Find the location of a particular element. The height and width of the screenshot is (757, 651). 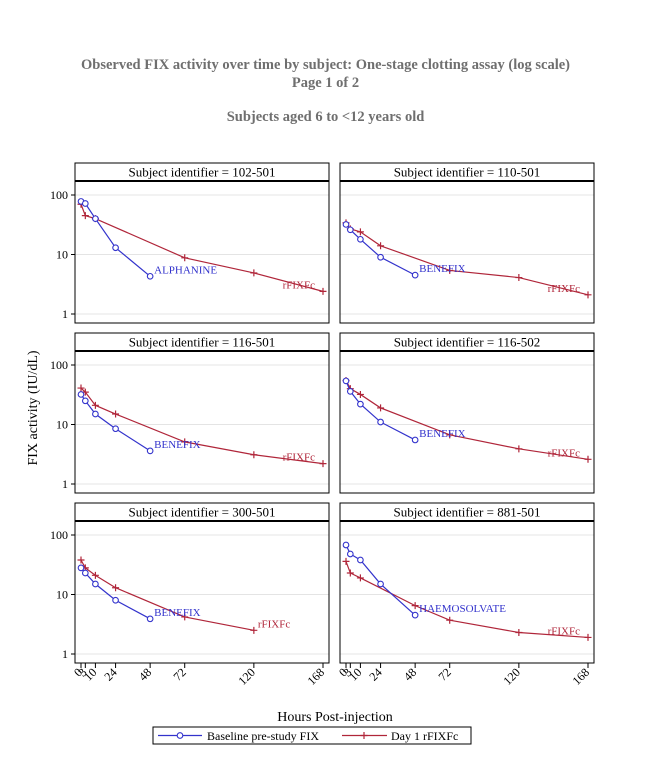

panel-header-label: Subject identifier = 116-501 is located at coordinates (202, 342).